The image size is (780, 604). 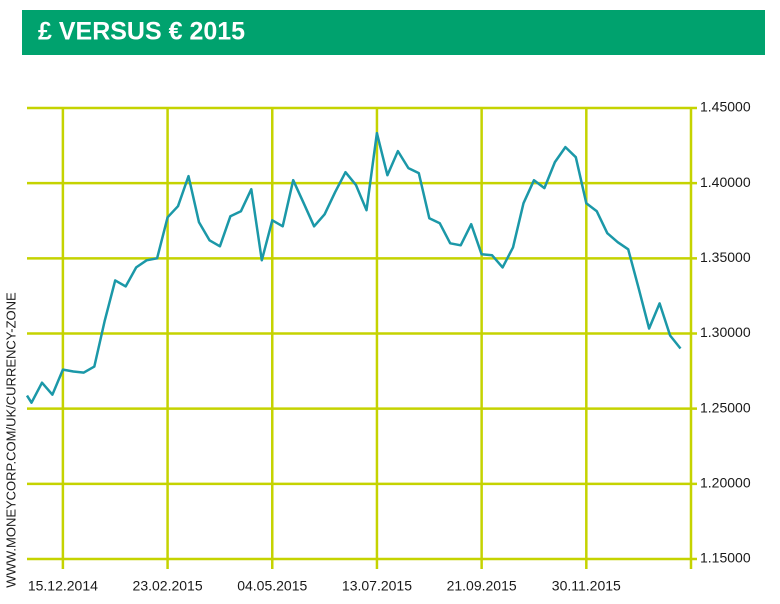 What do you see at coordinates (377, 586) in the screenshot?
I see `x-tick-label: 13.07.2015` at bounding box center [377, 586].